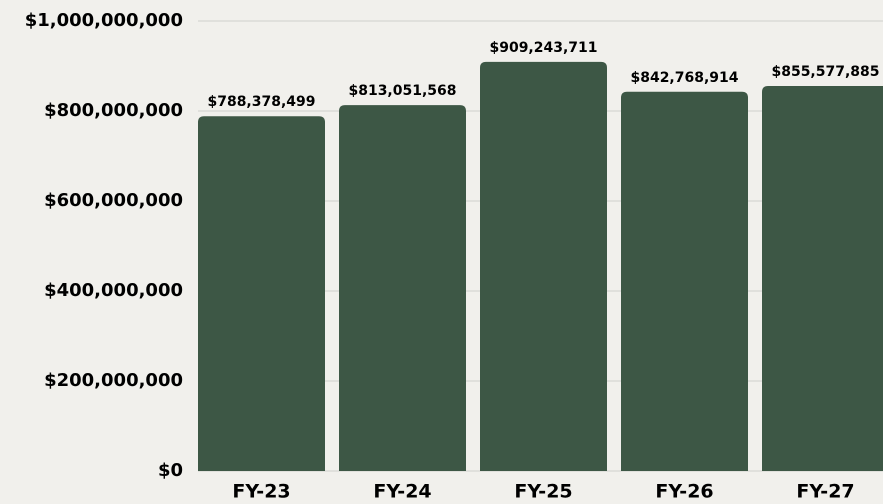  What do you see at coordinates (684, 492) in the screenshot?
I see `x-tick-label: FY-26` at bounding box center [684, 492].